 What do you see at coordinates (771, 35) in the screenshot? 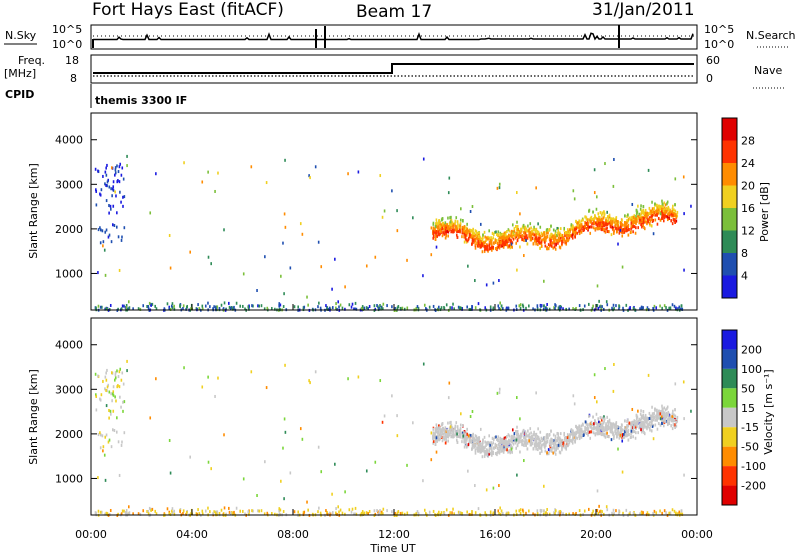
I see `nsearch-label: N.Search` at bounding box center [771, 35].